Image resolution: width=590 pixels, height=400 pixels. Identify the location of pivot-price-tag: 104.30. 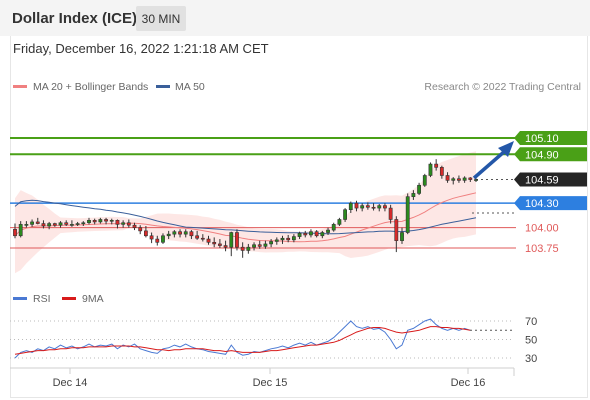
(550, 203).